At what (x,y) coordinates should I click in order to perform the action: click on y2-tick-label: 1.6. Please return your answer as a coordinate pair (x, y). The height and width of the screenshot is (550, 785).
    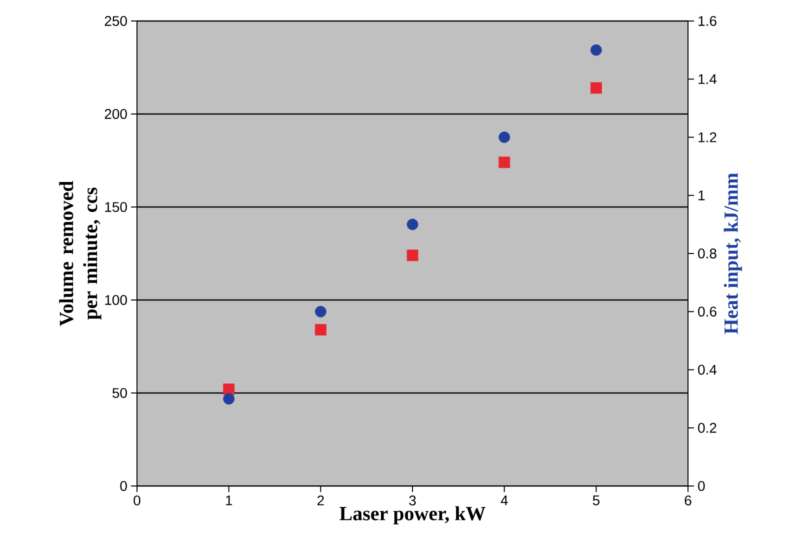
    Looking at the image, I should click on (707, 21).